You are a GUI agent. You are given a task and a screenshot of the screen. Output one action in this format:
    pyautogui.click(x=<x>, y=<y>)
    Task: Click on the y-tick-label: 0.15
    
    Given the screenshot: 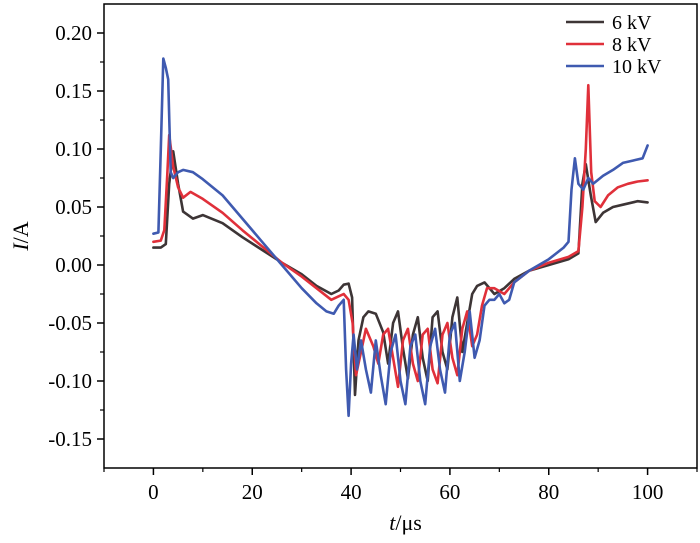 What is the action you would take?
    pyautogui.click(x=73, y=91)
    